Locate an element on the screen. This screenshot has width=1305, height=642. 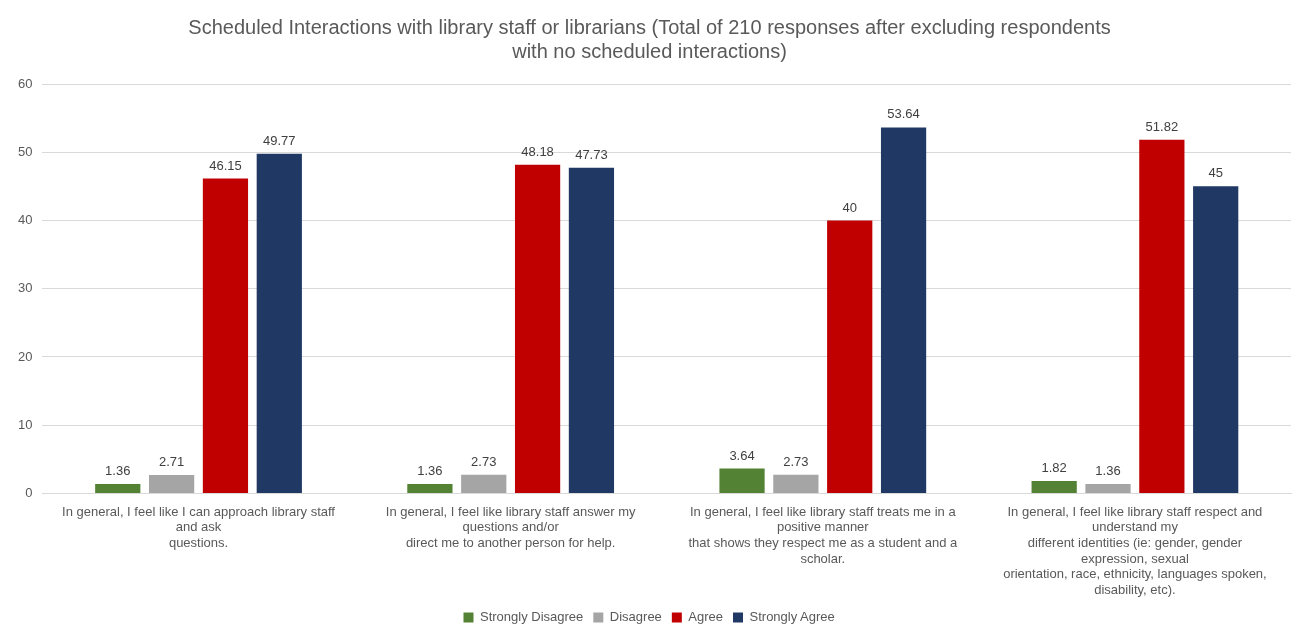
x-tick-label: In general, I feel like library staff respect and understand my different identities (ie: gender, gender expression, sexual orientation, race, ethnicity, languages spoken, disability, etc). is located at coordinates (1135, 550).